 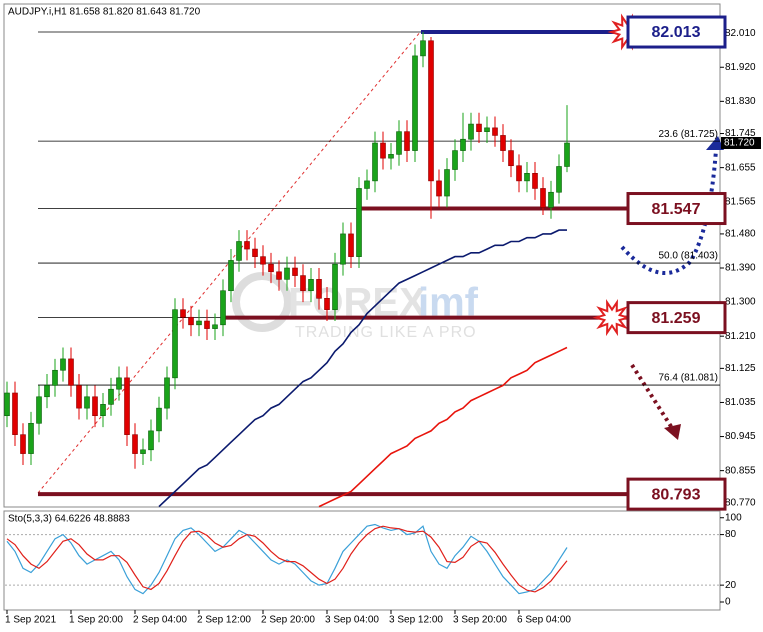 What do you see at coordinates (544, 620) in the screenshot?
I see `x-tick-label: 6 Sep 04:00` at bounding box center [544, 620].